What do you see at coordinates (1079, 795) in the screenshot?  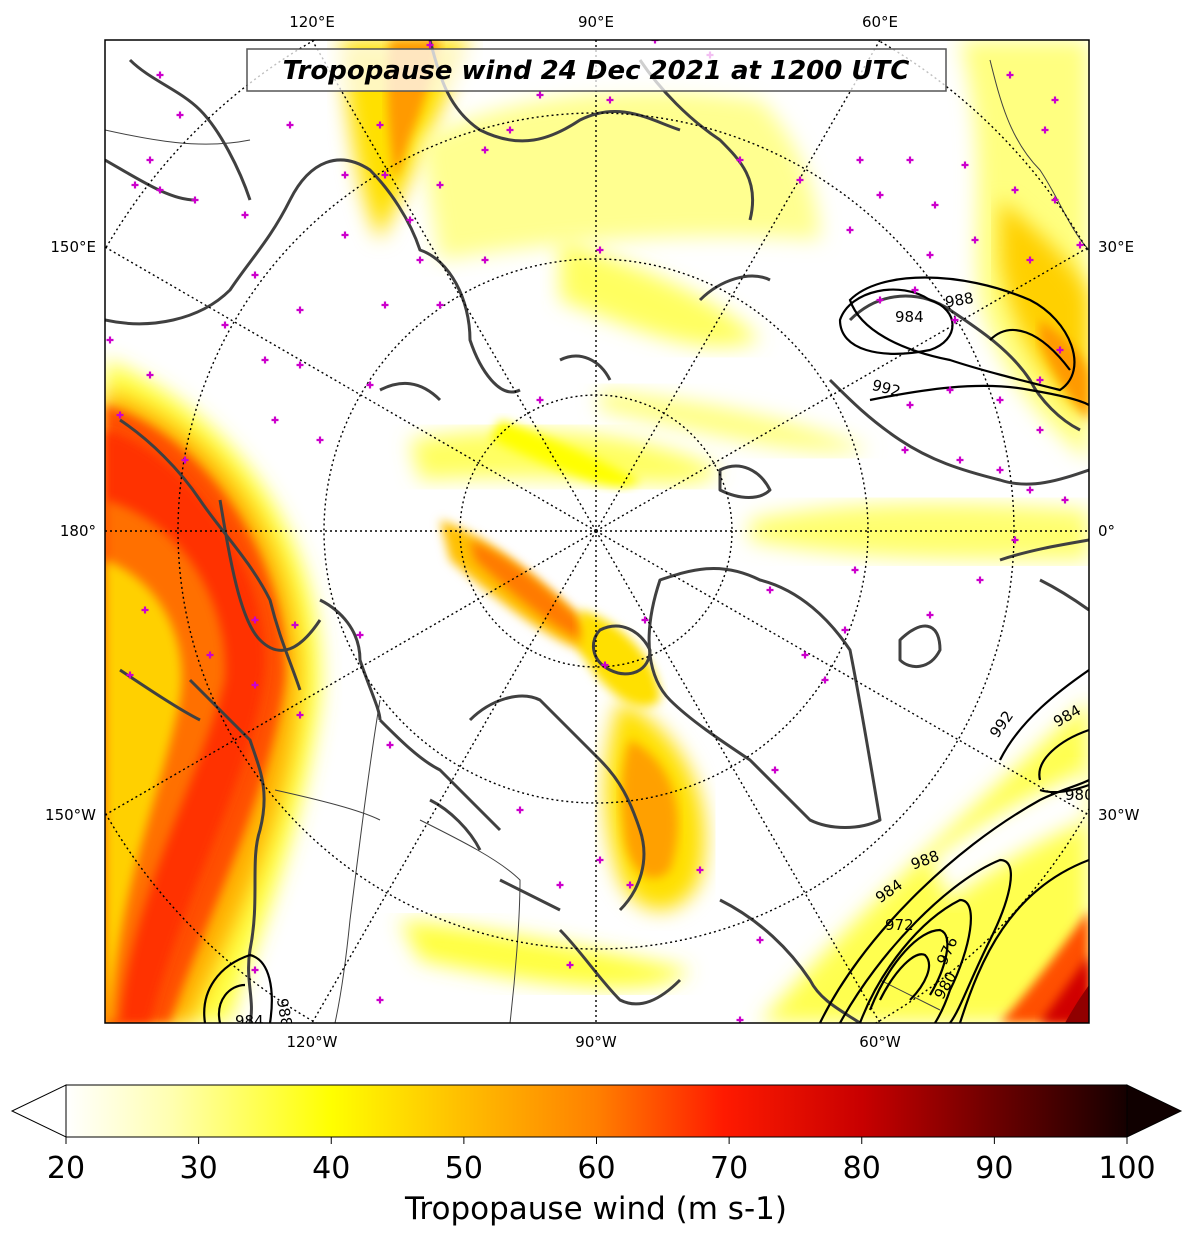 I see `contour-label: 980` at bounding box center [1079, 795].